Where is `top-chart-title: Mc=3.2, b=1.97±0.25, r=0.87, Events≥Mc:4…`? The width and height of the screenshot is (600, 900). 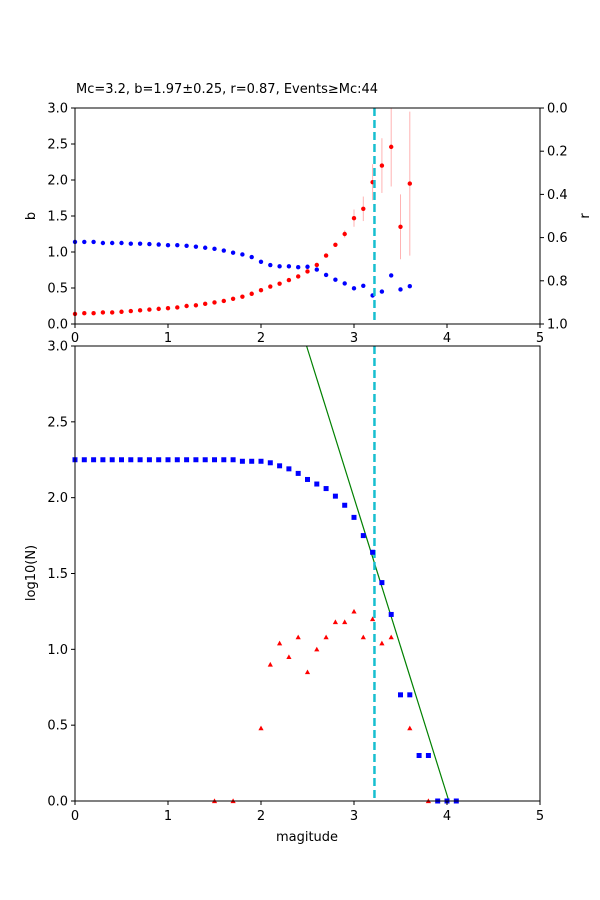 top-chart-title: Mc=3.2, b=1.97±0.25, r=0.87, Events≥Mc:4… is located at coordinates (227, 89).